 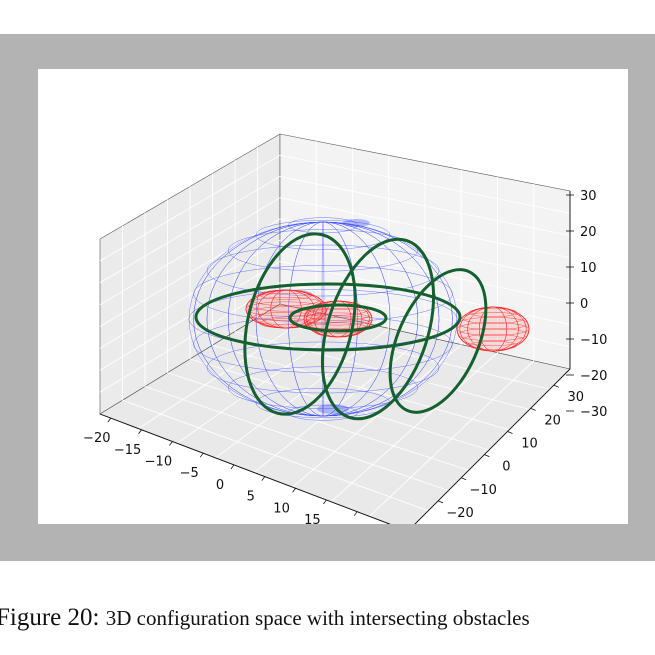 I want to click on z-tick-label: −10, so click(x=593, y=340).